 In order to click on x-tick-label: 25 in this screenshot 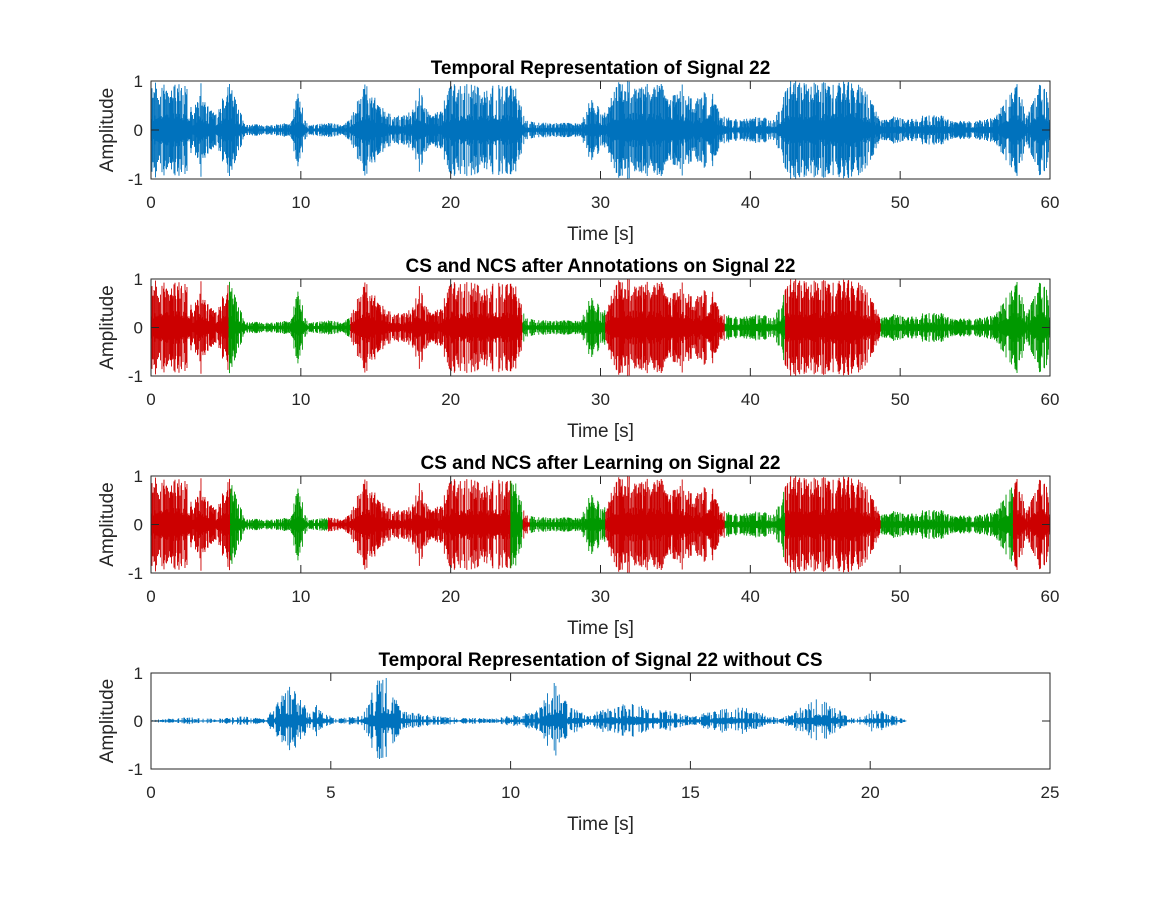, I will do `click(1050, 792)`.